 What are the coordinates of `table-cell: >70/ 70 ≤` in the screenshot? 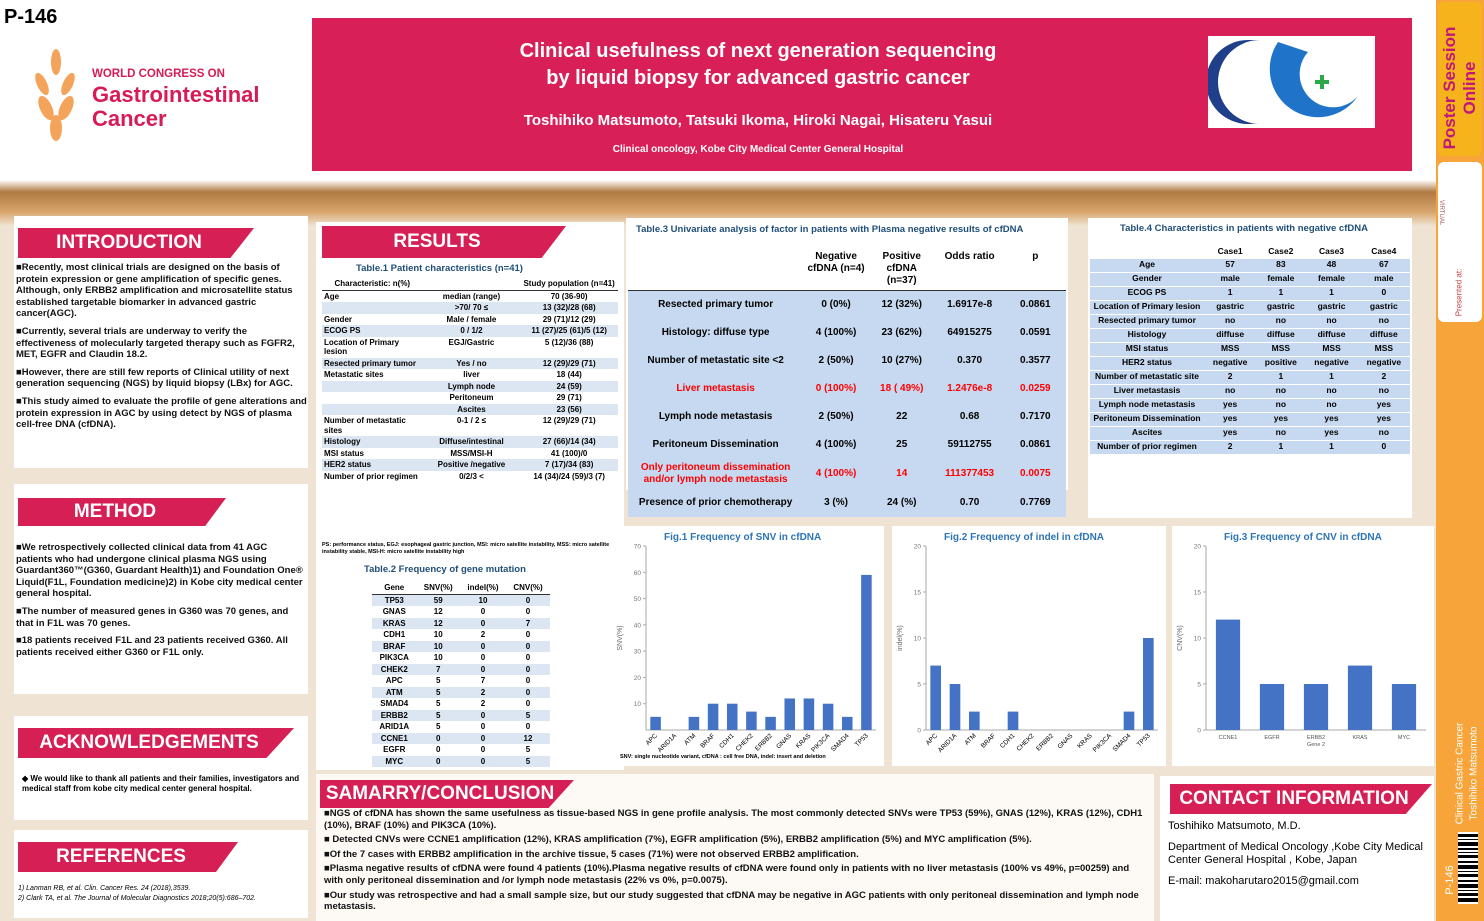 It's located at (471, 308).